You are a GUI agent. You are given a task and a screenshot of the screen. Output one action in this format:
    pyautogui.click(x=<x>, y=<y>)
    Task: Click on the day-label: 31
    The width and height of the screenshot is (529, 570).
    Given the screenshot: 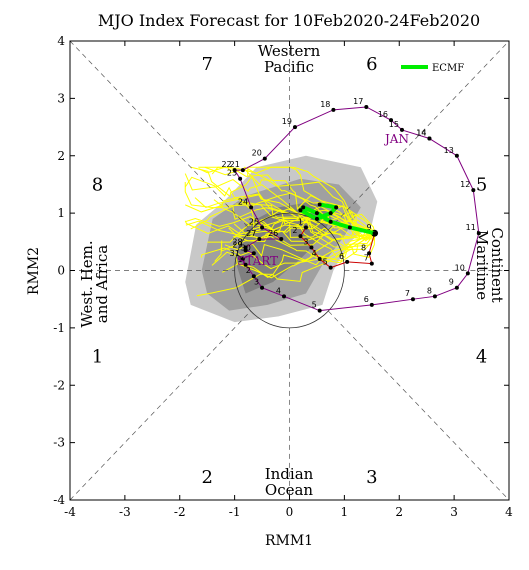 What is the action you would take?
    pyautogui.click(x=235, y=253)
    